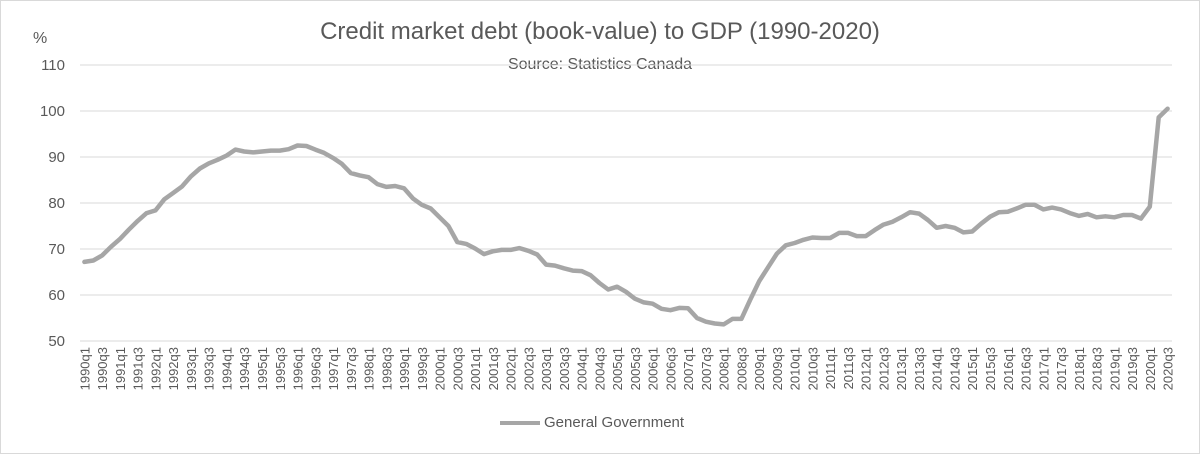  Describe the element at coordinates (635, 368) in the screenshot. I see `x-tick-label: 2005q3` at that location.